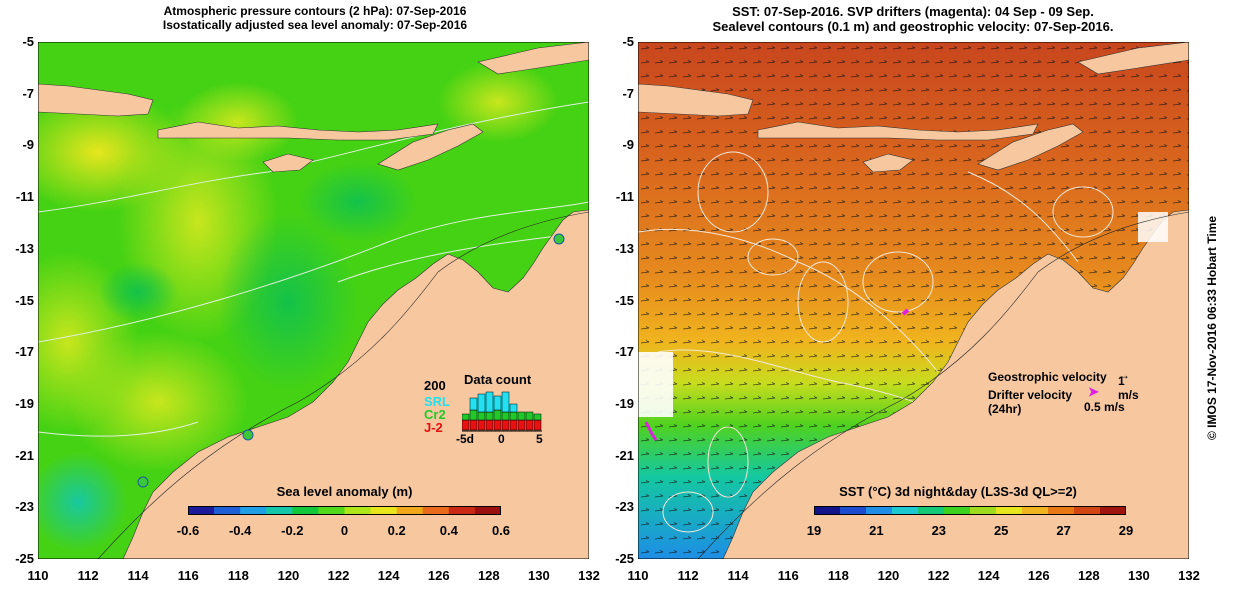 This screenshot has height=590, width=1250. Describe the element at coordinates (814, 530) in the screenshot. I see `colorbar-tick-label: 19` at that location.